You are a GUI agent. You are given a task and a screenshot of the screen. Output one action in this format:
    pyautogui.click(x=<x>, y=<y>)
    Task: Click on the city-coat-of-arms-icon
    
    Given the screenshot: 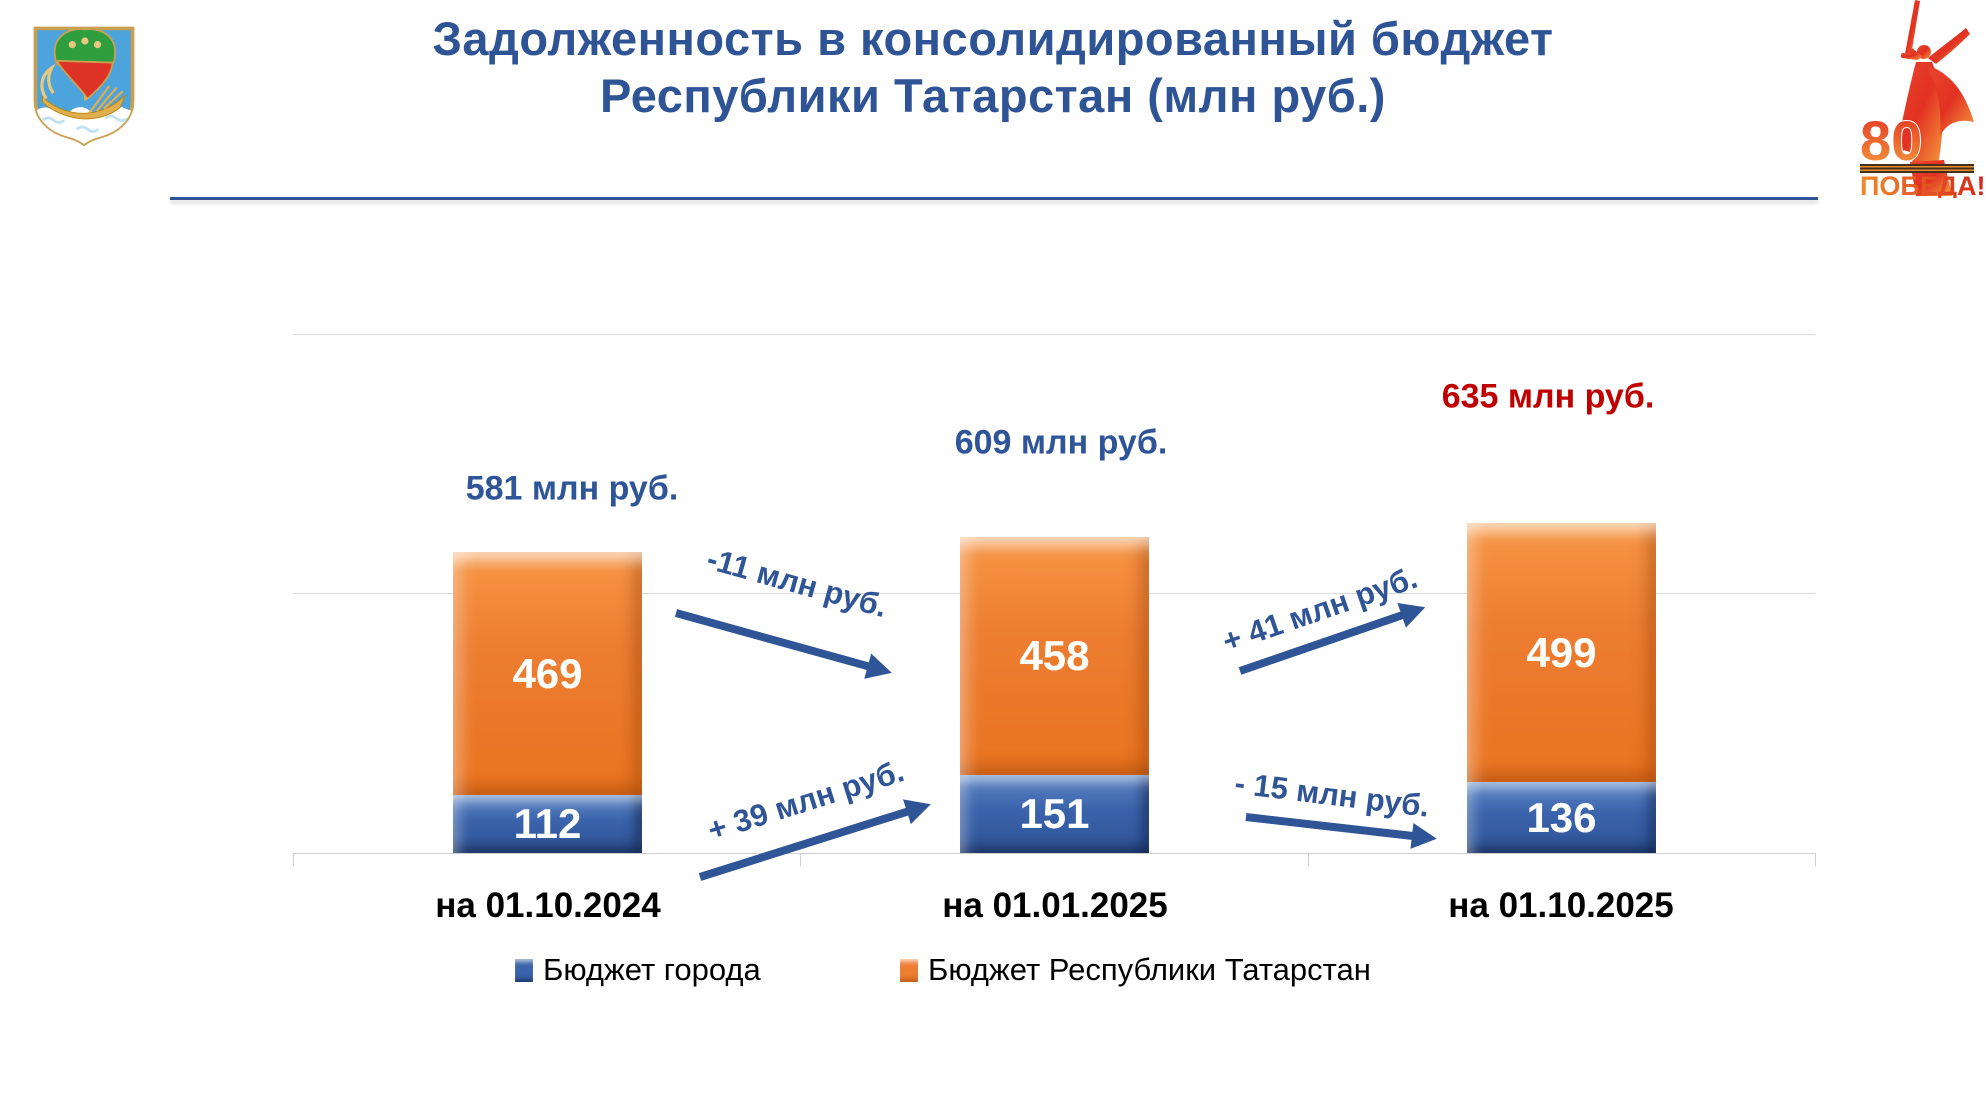 What is the action you would take?
    pyautogui.click(x=84, y=86)
    